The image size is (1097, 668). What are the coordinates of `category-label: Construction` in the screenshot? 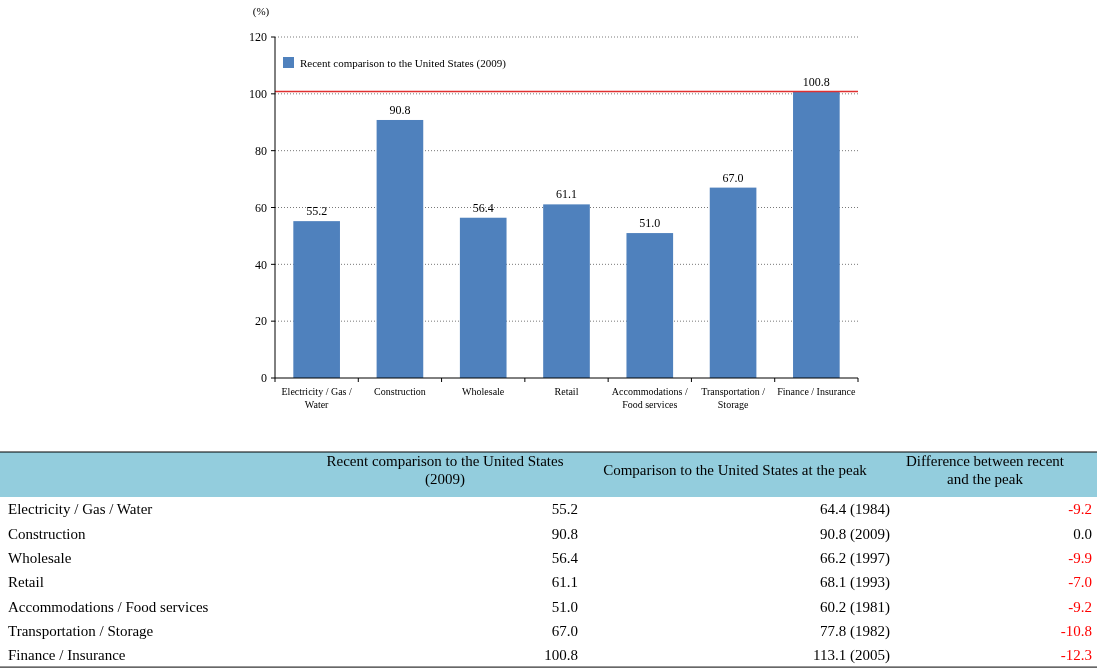 It's located at (47, 533).